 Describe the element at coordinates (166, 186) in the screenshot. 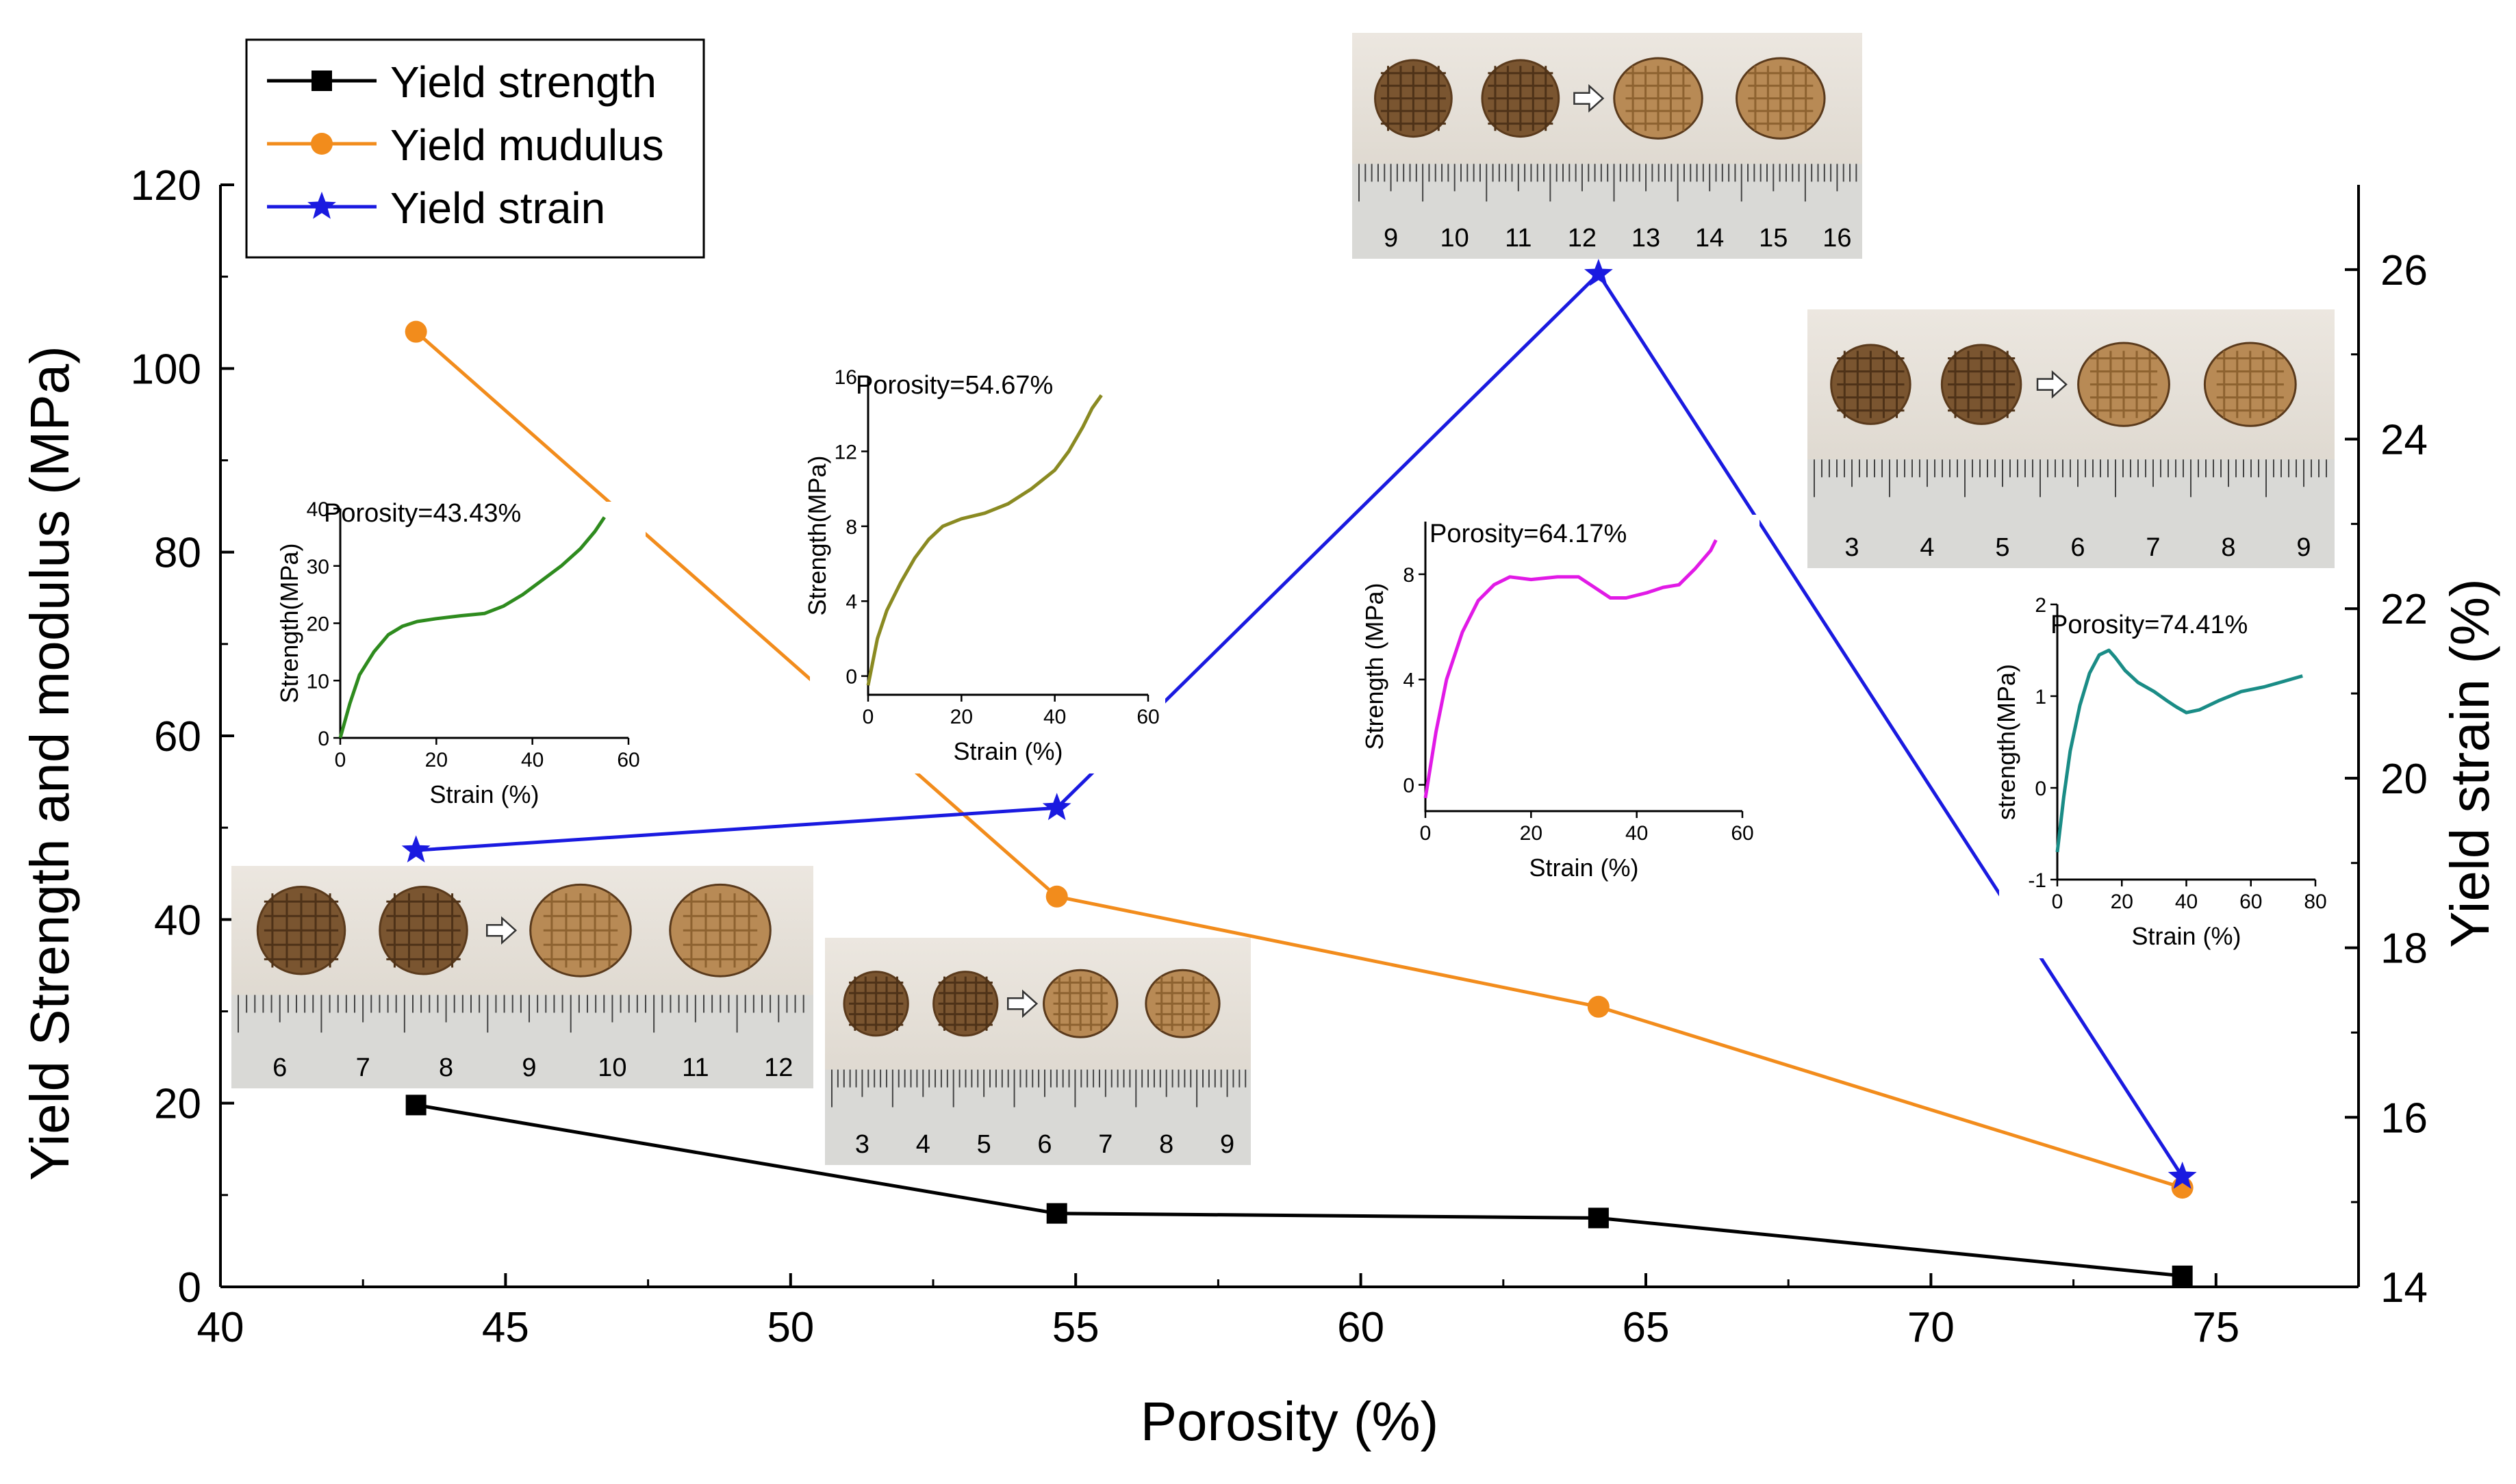

I see `y-tick-label: 120` at that location.